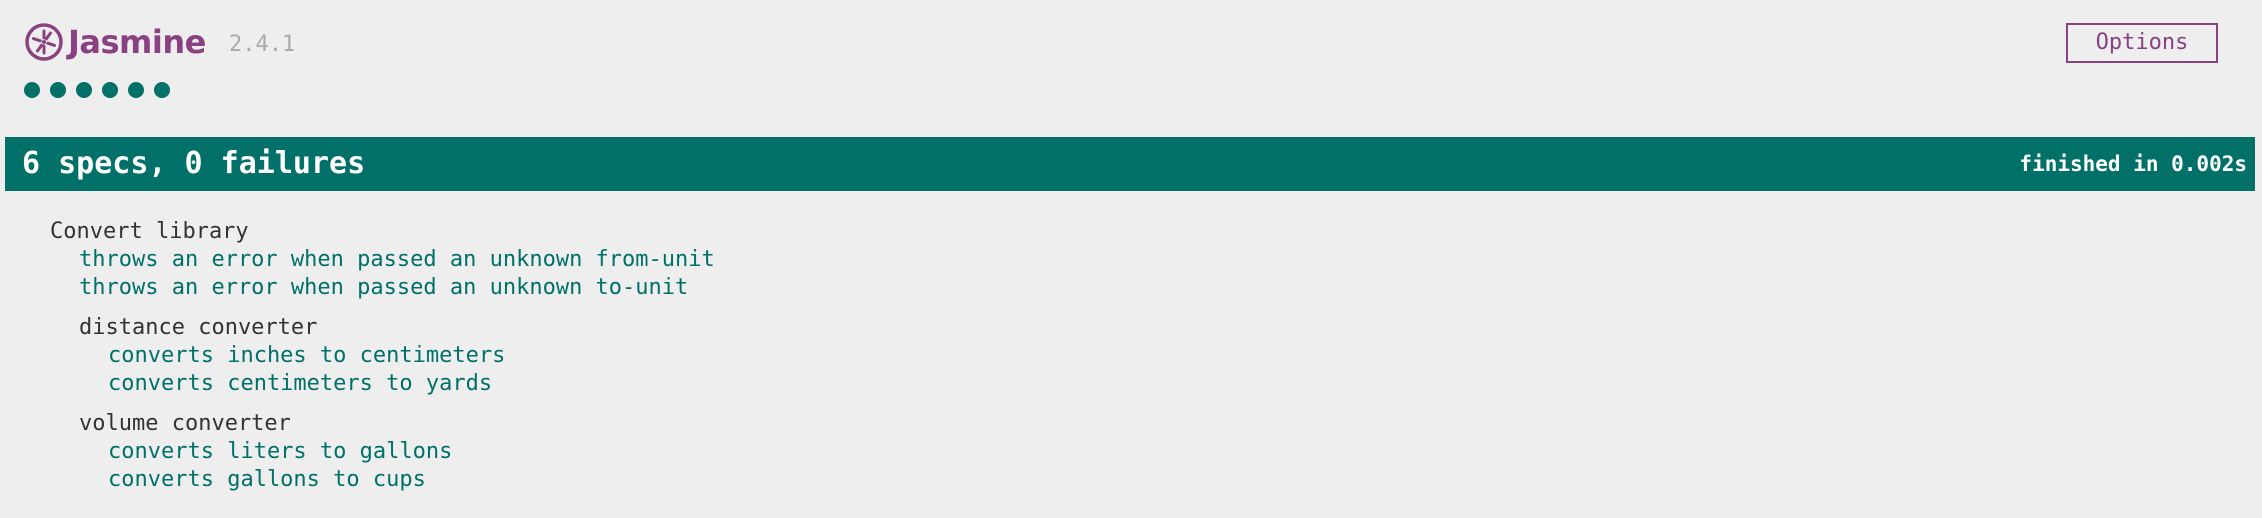 This screenshot has width=2262, height=518. What do you see at coordinates (198, 327) in the screenshot?
I see `suite-title: distance converter` at bounding box center [198, 327].